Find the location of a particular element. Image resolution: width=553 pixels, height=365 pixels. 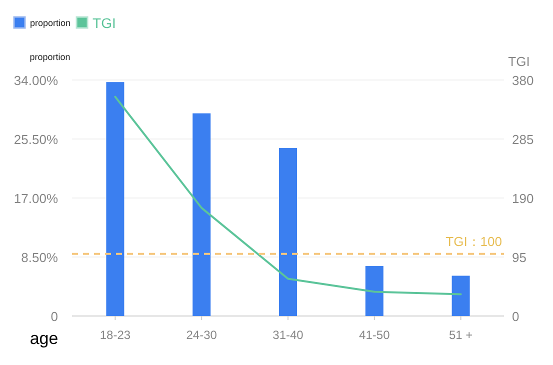

x-tick-label: 41-50 is located at coordinates (374, 335).